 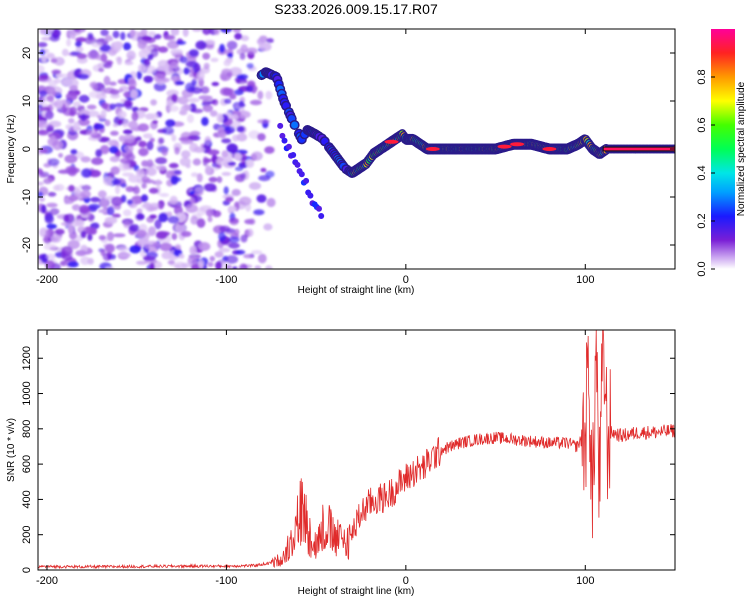 I want to click on spectrogram-hot-spot, so click(x=504, y=146).